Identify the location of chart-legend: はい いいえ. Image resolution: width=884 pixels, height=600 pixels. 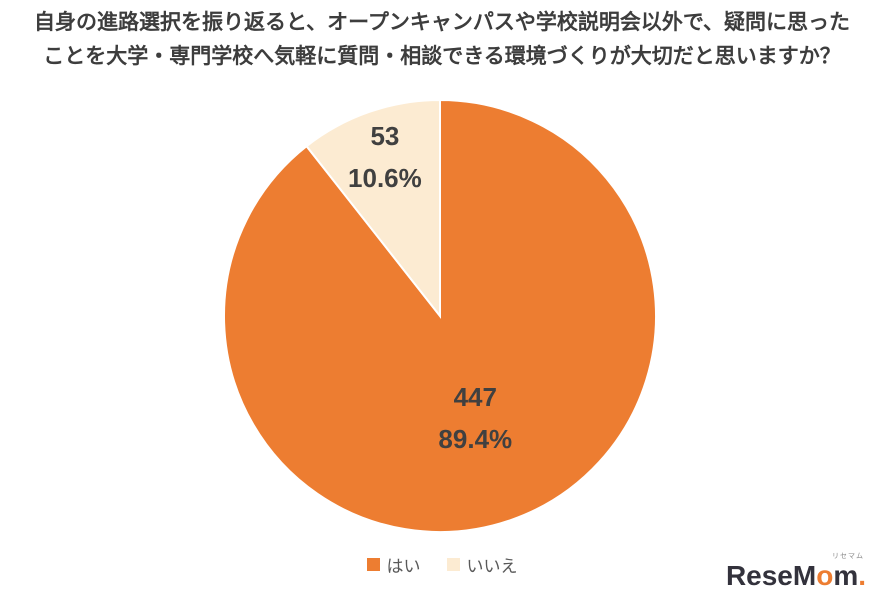
(442, 564).